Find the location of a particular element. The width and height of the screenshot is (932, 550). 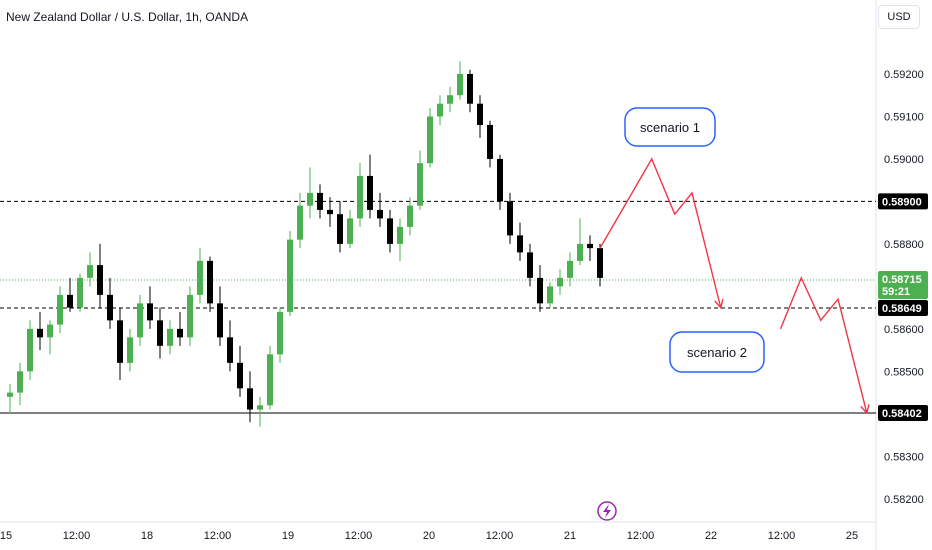

scenario-callout-label: scenario 1 is located at coordinates (670, 127).